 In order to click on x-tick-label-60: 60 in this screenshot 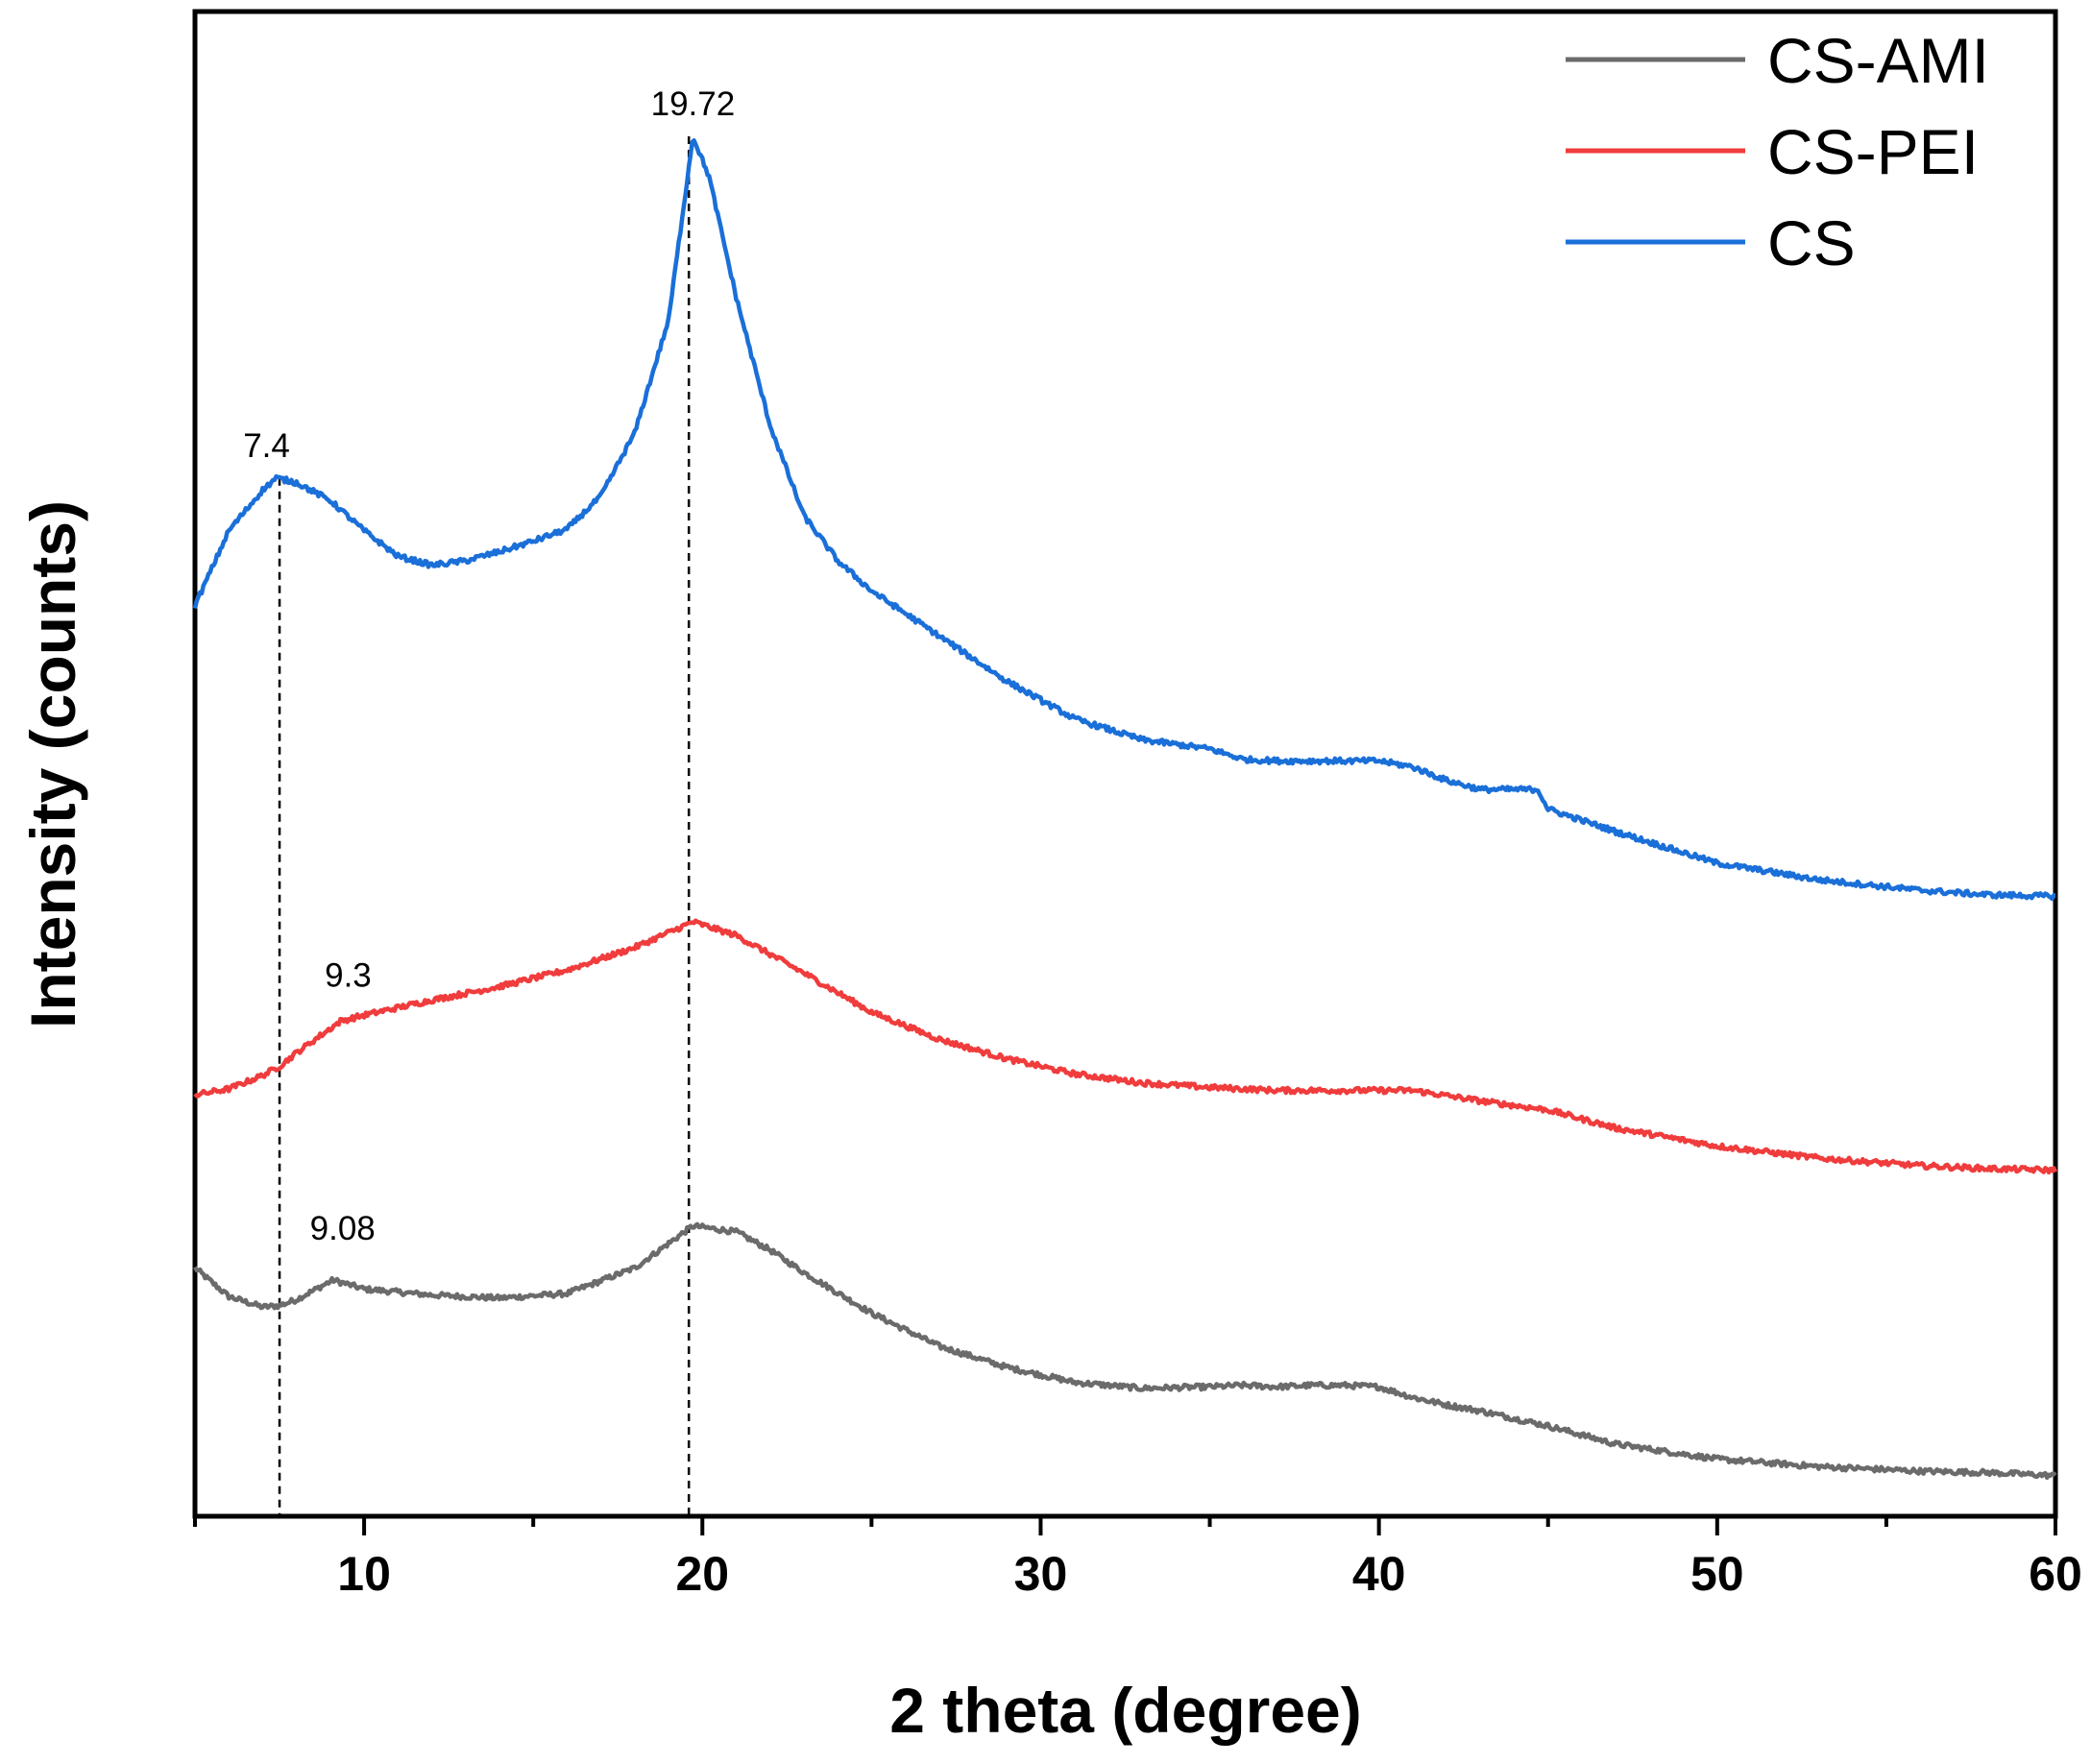, I will do `click(2055, 1574)`.